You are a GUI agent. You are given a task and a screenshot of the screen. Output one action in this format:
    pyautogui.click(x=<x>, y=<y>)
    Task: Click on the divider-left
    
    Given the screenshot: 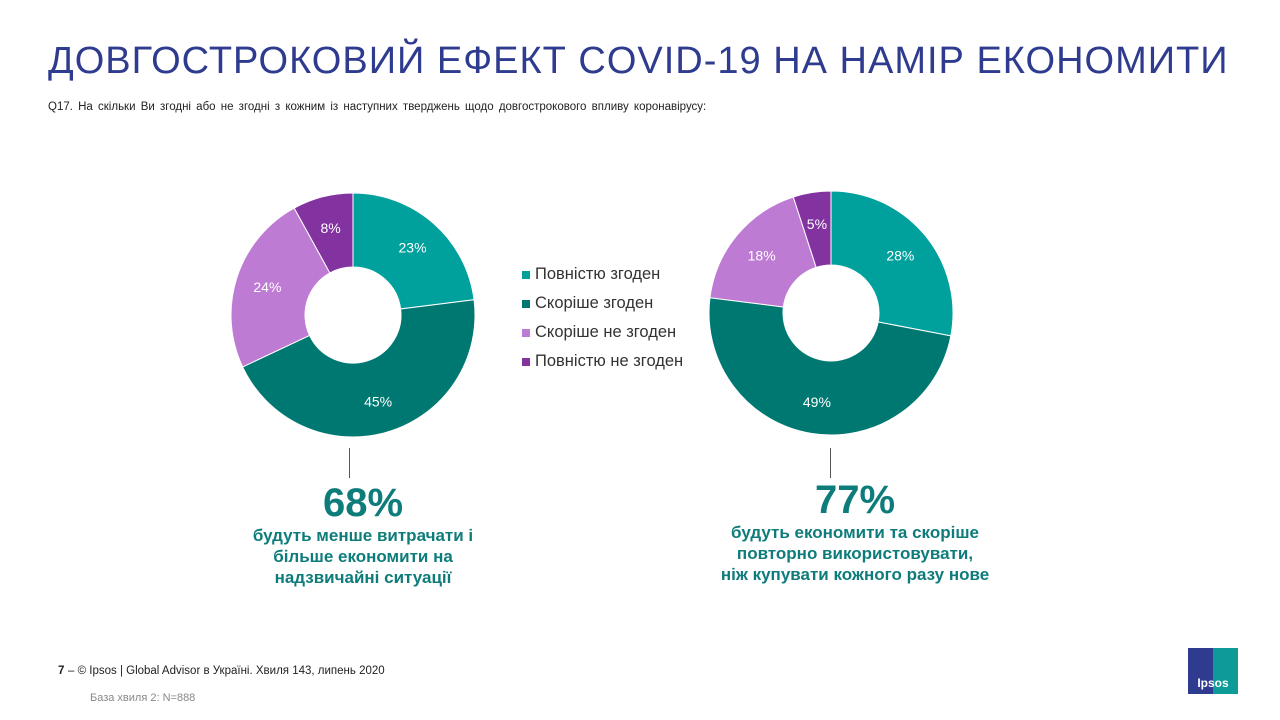 What is the action you would take?
    pyautogui.click(x=349, y=463)
    